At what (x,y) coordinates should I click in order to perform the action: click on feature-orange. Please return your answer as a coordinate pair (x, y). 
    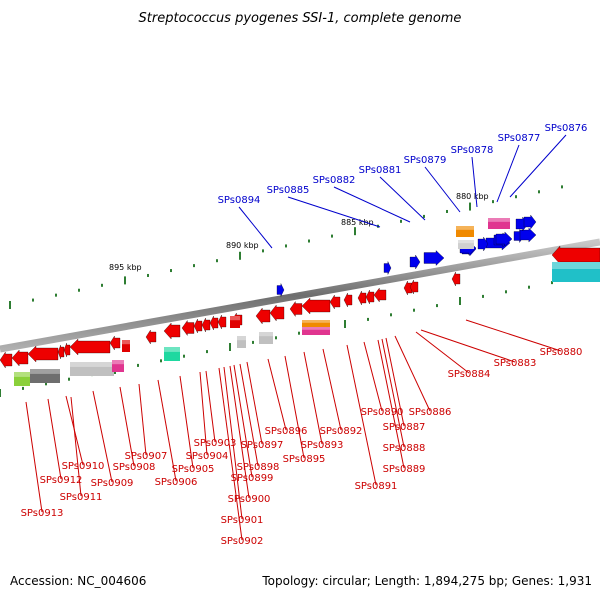
    Looking at the image, I should click on (465, 231).